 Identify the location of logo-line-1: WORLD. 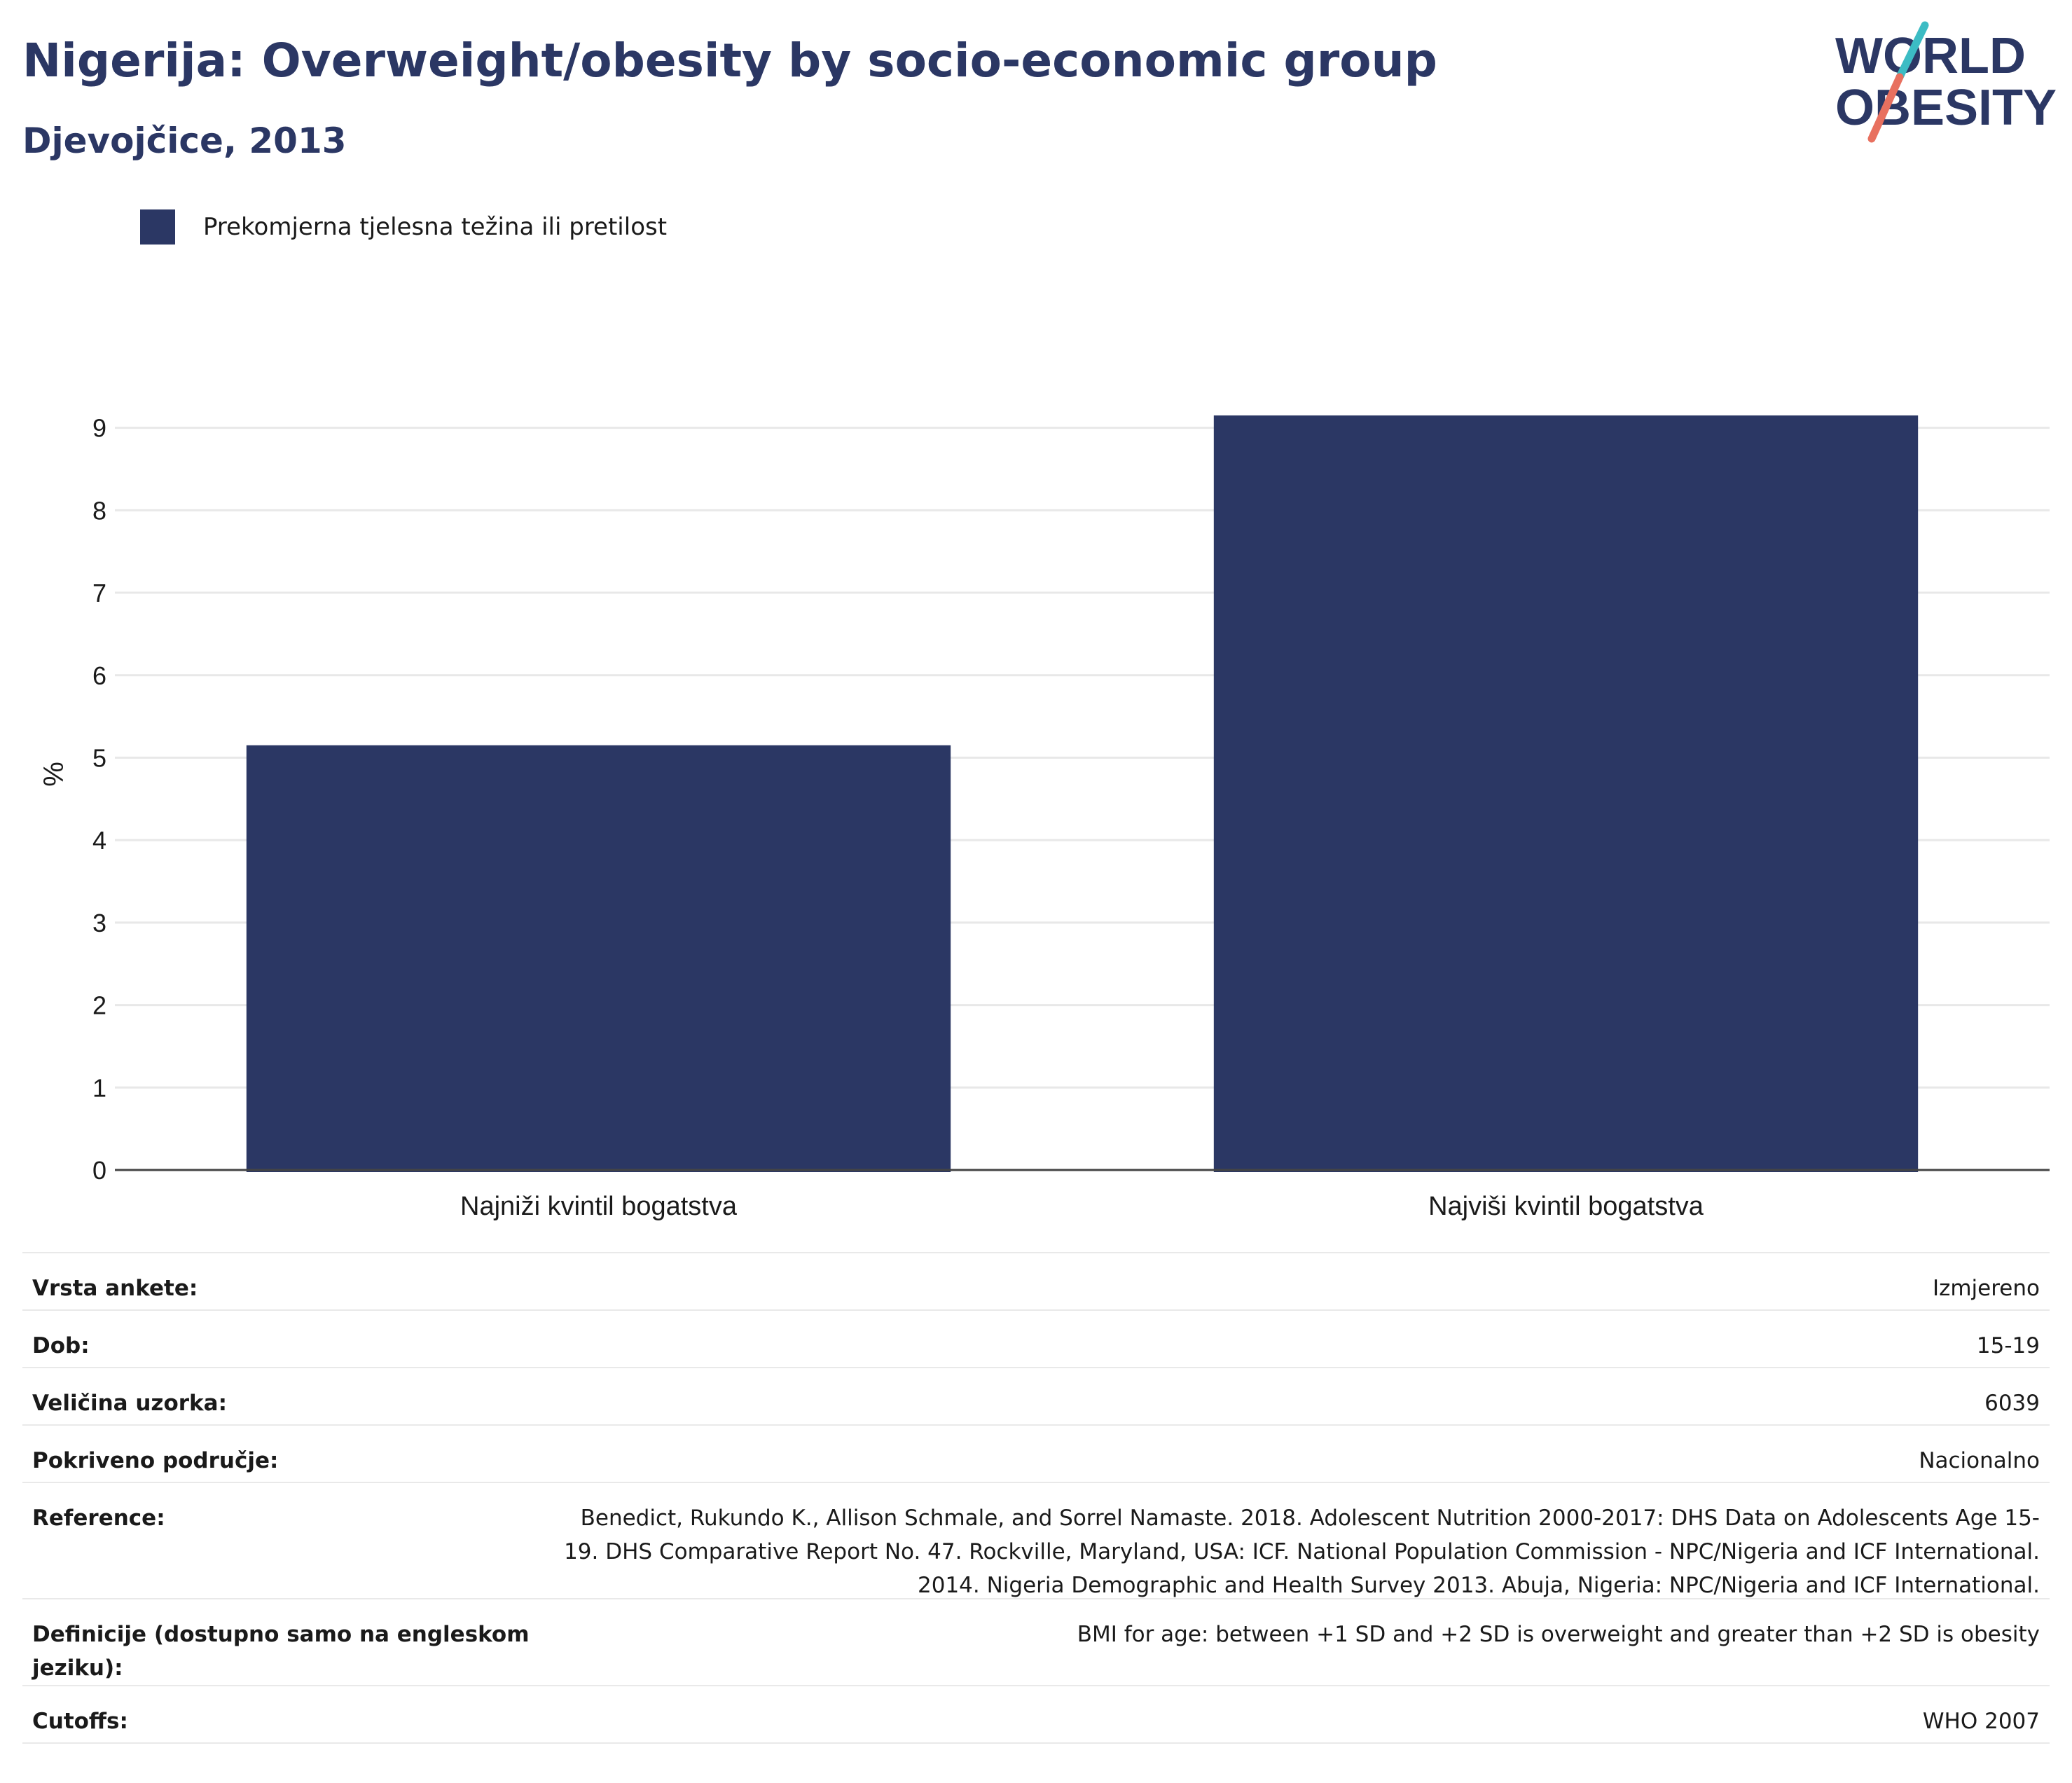
(1931, 56).